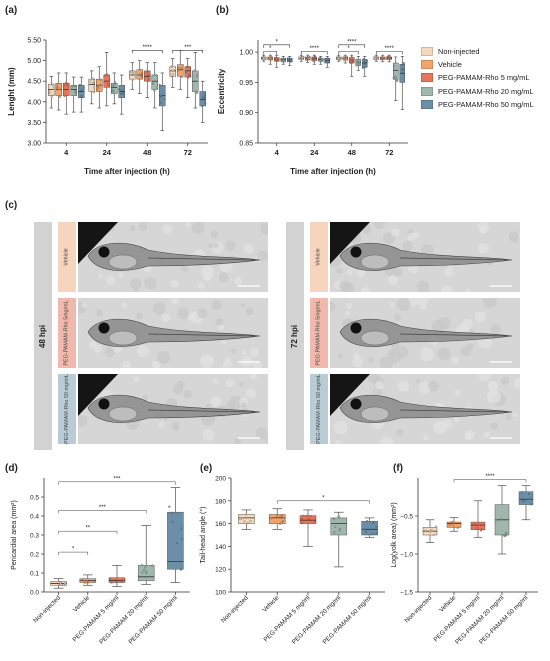 This screenshot has width=550, height=661. Describe the element at coordinates (34, 555) in the screenshot. I see `y-tick-label: 0.2` at that location.